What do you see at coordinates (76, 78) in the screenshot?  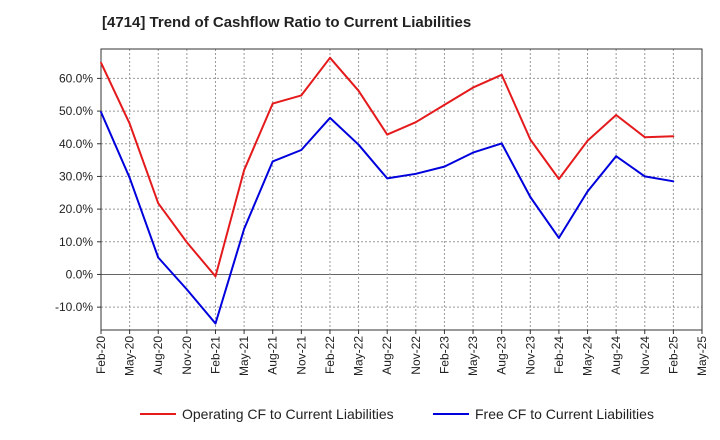 I see `y-tick-label: 60.0%` at bounding box center [76, 78].